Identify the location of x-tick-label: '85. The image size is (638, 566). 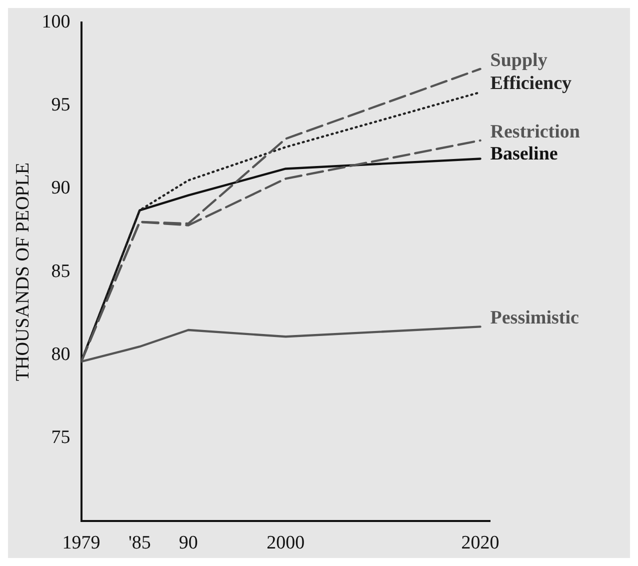
(139, 543).